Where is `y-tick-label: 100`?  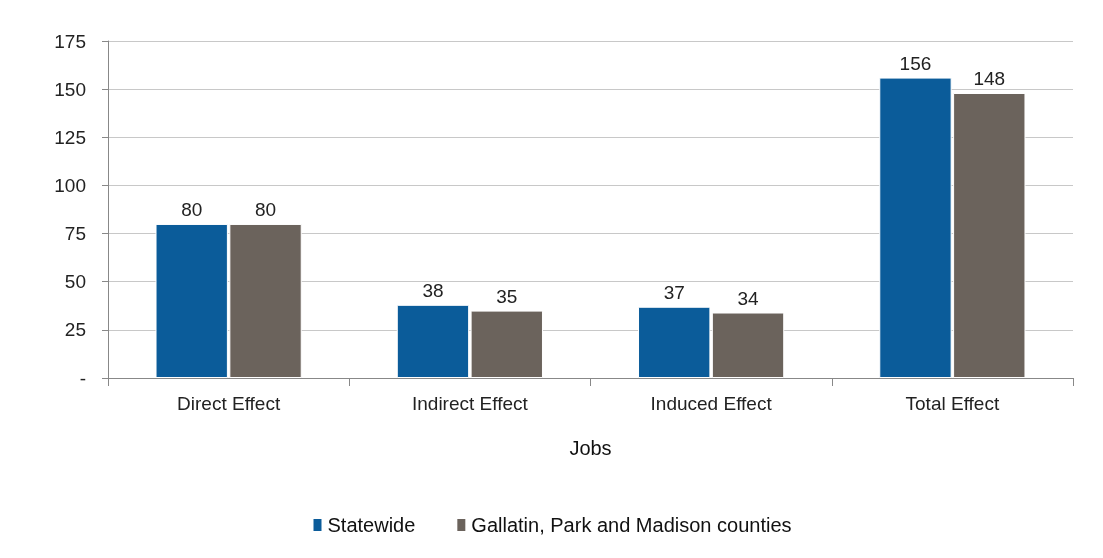 y-tick-label: 100 is located at coordinates (70, 185).